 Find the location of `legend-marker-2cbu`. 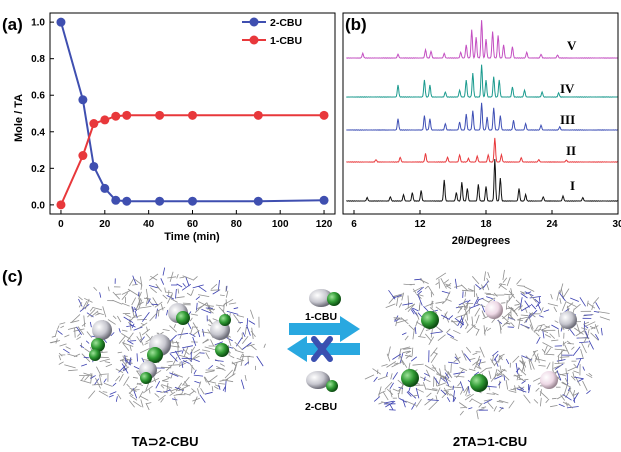

legend-marker-2cbu is located at coordinates (254, 22).